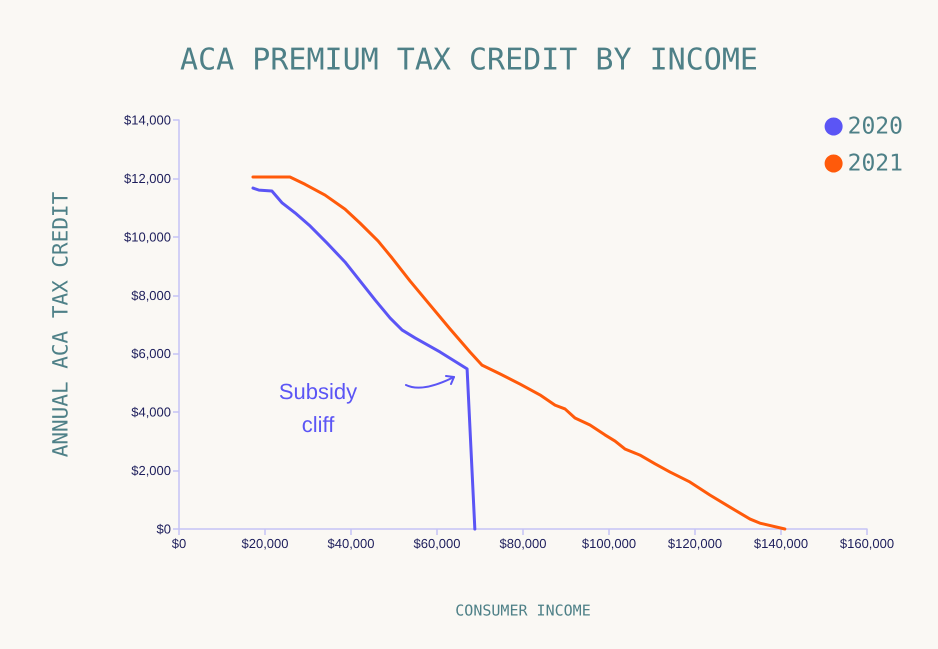  Describe the element at coordinates (469, 60) in the screenshot. I see `chart-title: ACA PREMIUM TAX CREDIT BY INCOME` at that location.